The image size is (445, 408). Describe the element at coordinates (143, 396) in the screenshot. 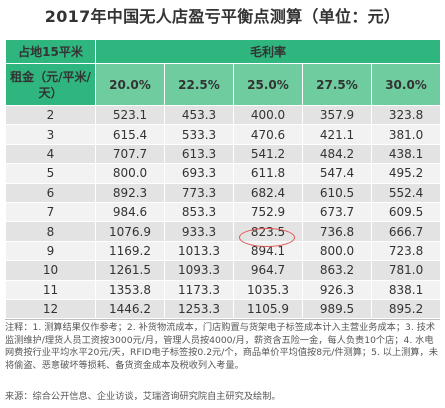

I see `source-note: 来源：综合公开信息、企业访谈，艾瑞咨询研究院自主研究及绘制。` at that location.